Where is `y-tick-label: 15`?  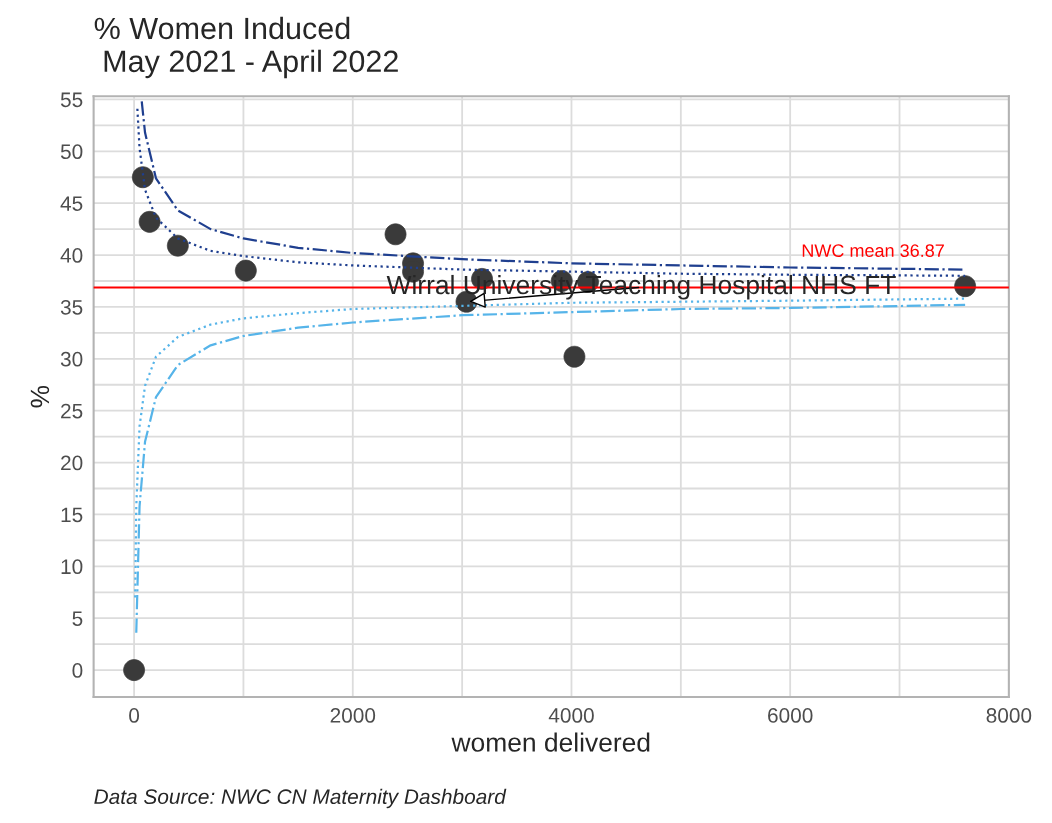 y-tick-label: 15 is located at coordinates (72, 515).